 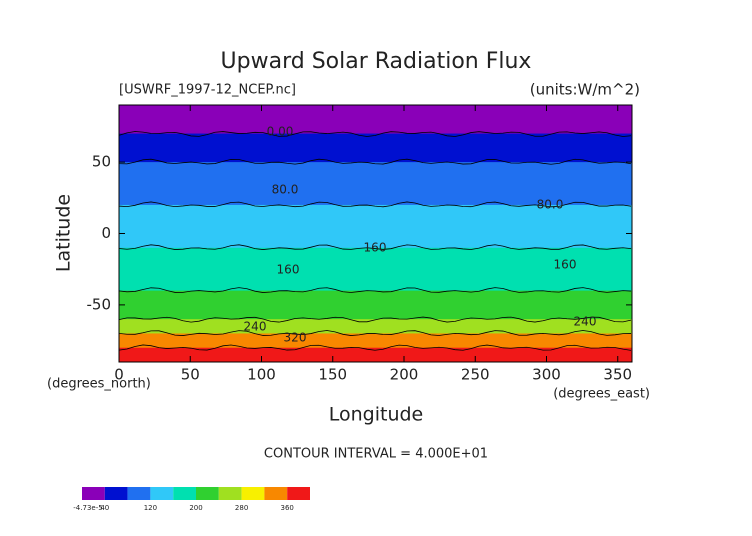 What do you see at coordinates (617, 375) in the screenshot?
I see `x-tick-label: 350` at bounding box center [617, 375].